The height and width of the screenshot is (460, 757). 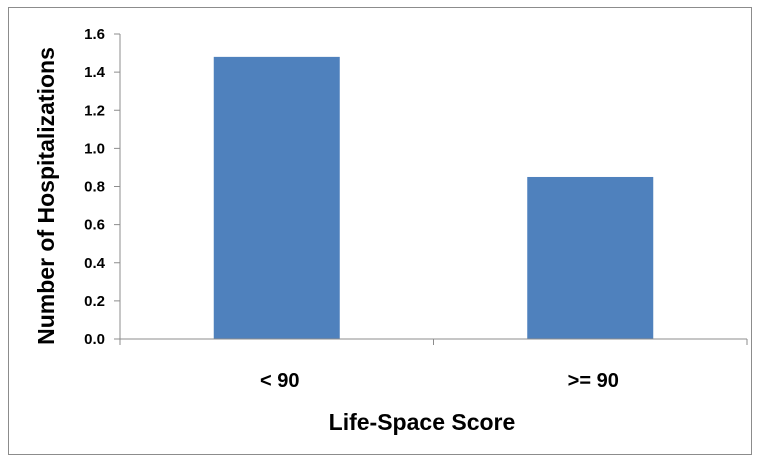 What do you see at coordinates (593, 381) in the screenshot?
I see `x-category-label: >= 90` at bounding box center [593, 381].